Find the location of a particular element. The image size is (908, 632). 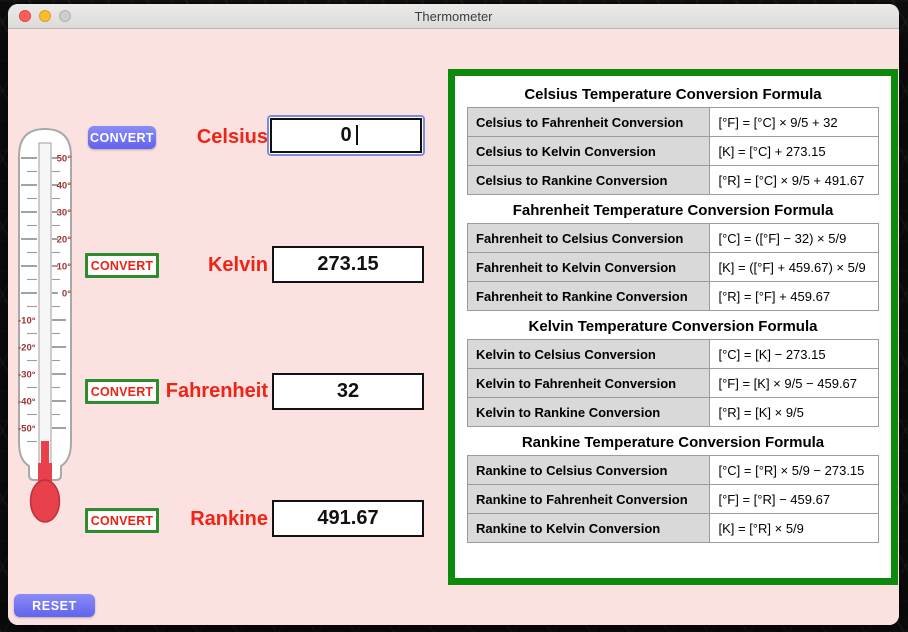

conversion-name: Celsius to Fahrenheit Conversion is located at coordinates (588, 122).